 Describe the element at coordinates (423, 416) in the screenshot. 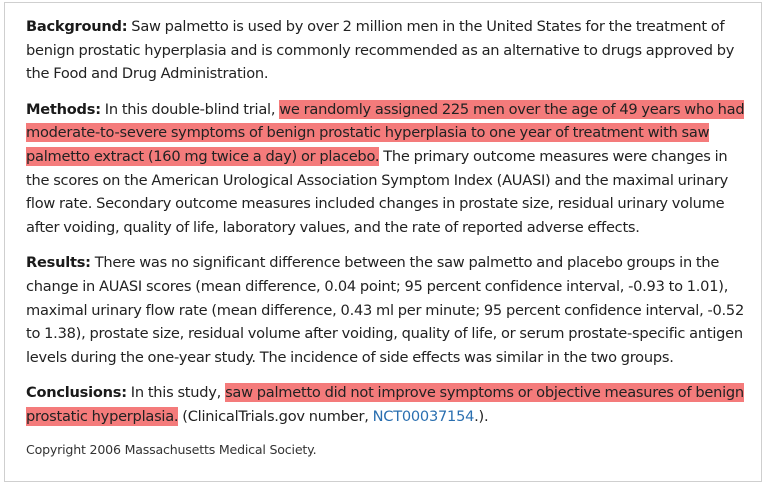

I see `clinicaltrials-link: NCT00037154` at that location.